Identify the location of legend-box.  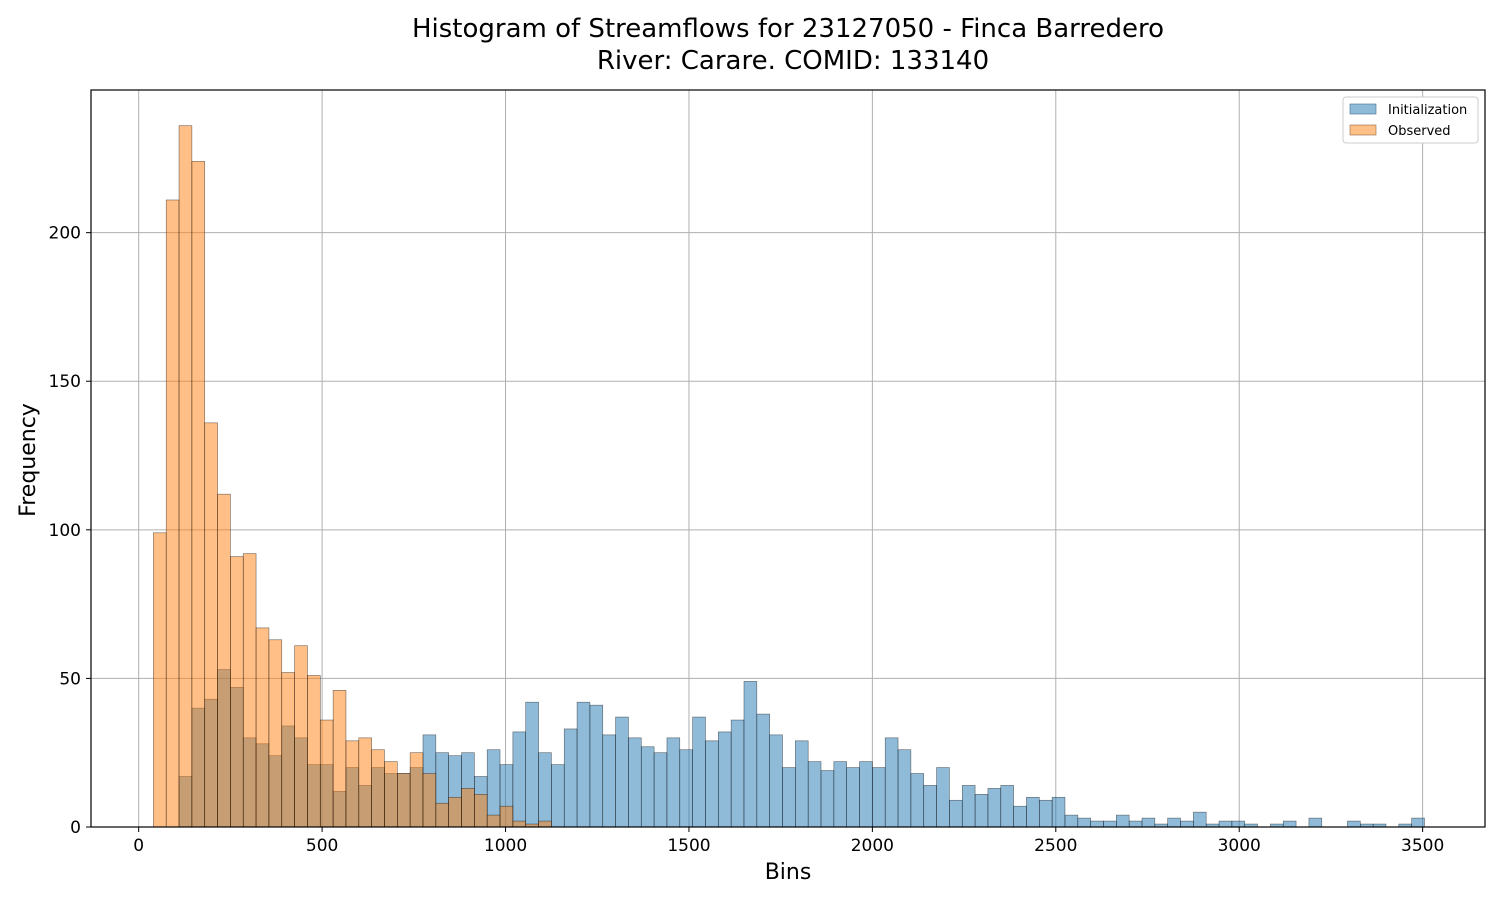
(1410, 120).